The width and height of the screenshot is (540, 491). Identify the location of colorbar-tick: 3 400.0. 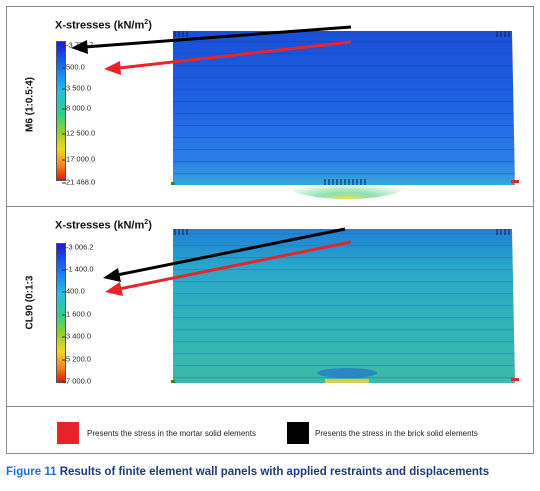
(76, 336).